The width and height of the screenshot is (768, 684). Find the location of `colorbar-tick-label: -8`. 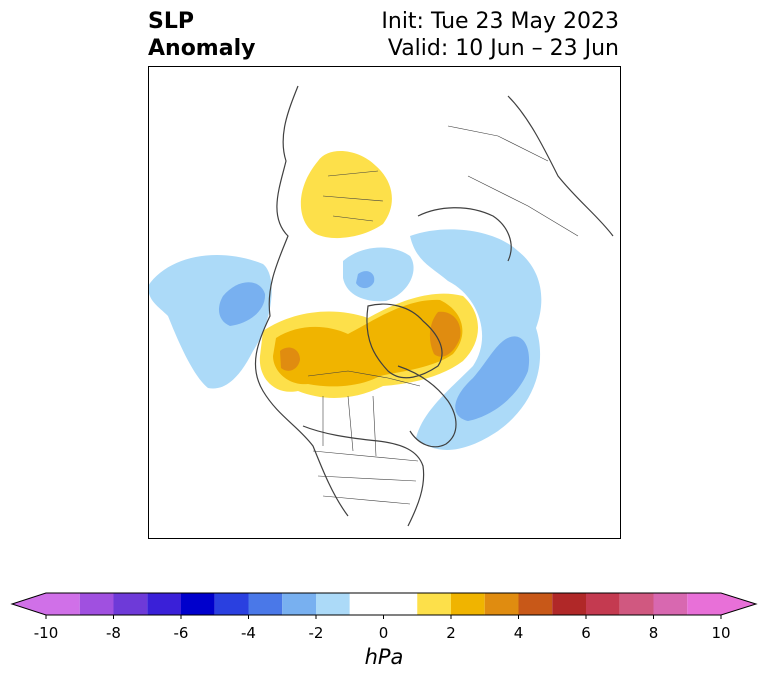

colorbar-tick-label: -8 is located at coordinates (113, 633).